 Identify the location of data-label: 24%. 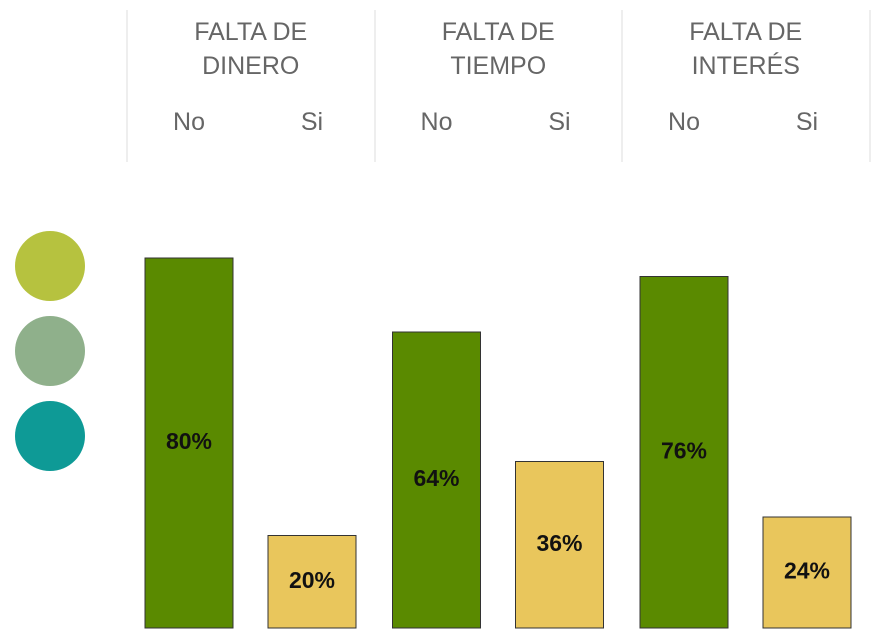
(807, 571).